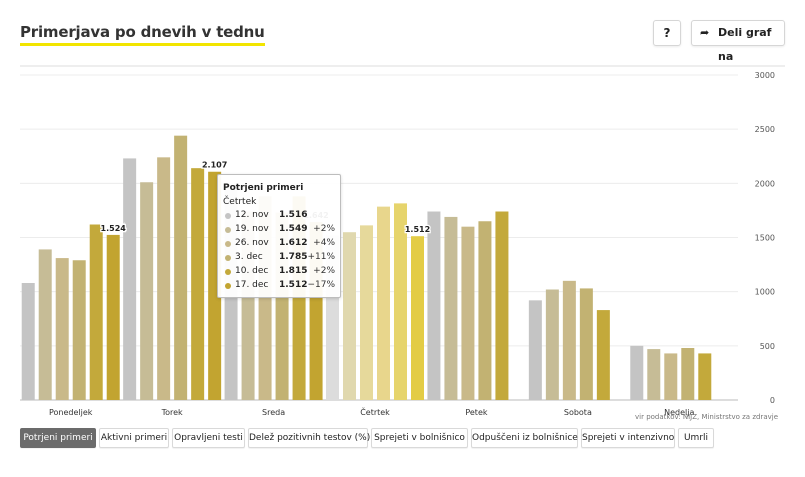 The image size is (805, 477). I want to click on x-tick-label: Torek, so click(172, 412).